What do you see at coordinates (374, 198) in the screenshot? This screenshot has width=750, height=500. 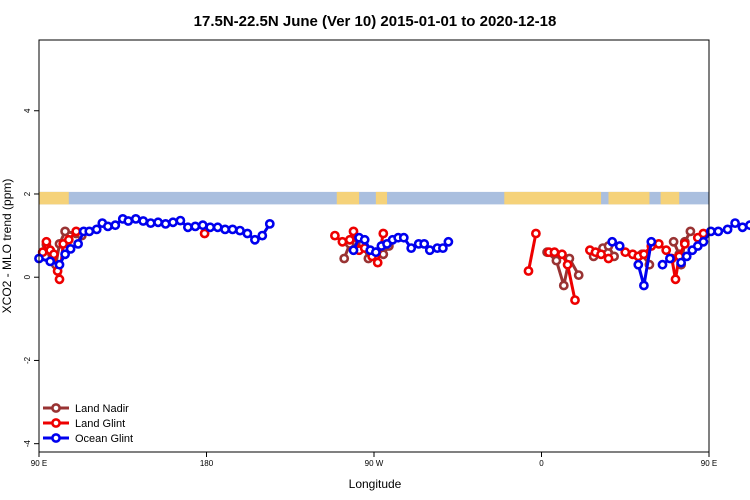 I see `map-strip` at bounding box center [374, 198].